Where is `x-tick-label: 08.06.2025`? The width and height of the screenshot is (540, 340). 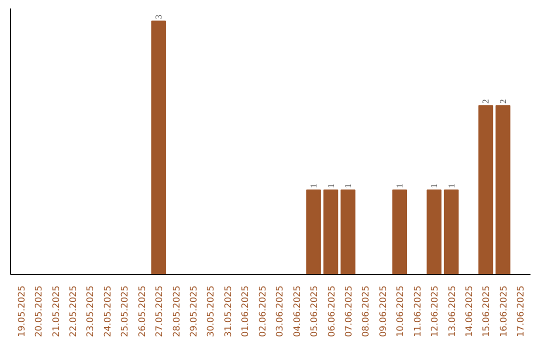 x-tick-label: 08.06.2025 is located at coordinates (367, 312).